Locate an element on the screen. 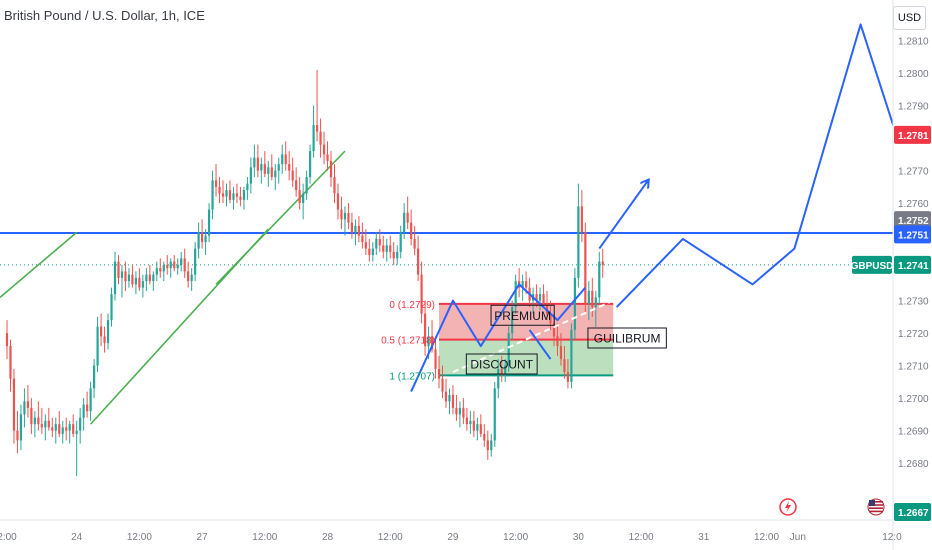 The image size is (932, 550). symbol-tag: GBPUSD is located at coordinates (872, 266).